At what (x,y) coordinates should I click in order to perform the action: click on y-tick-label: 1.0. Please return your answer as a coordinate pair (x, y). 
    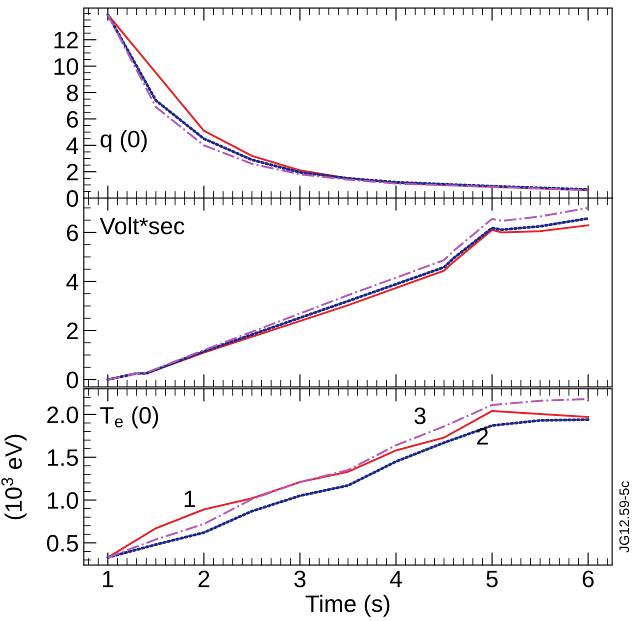
    Looking at the image, I should click on (63, 500).